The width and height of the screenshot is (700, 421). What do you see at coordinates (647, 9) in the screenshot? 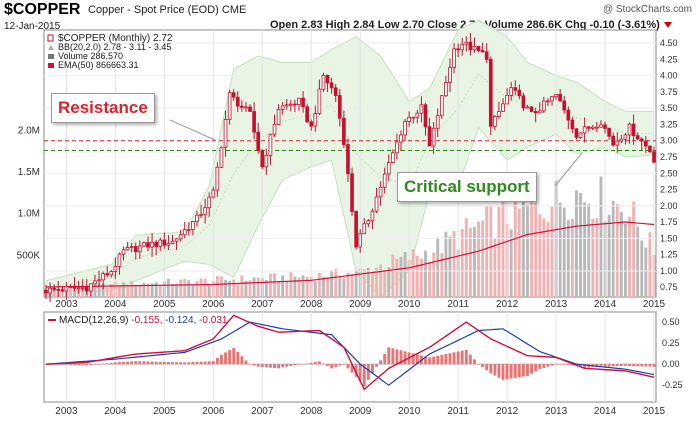
I see `stockcharts-brand: @ StockCharts.com` at bounding box center [647, 9].